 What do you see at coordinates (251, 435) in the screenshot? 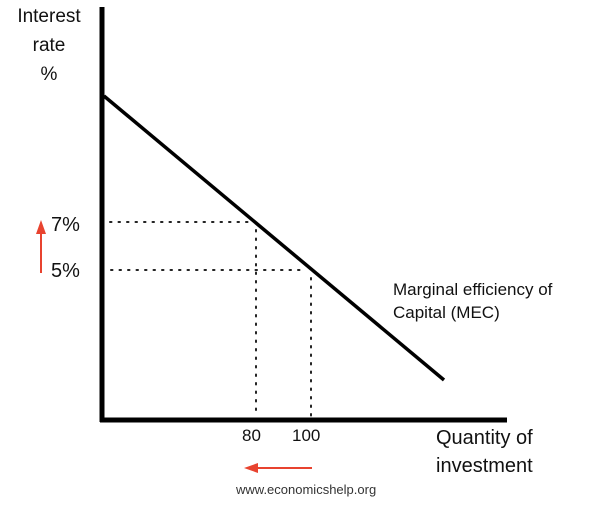
I see `x-tick-80: 80` at bounding box center [251, 435].